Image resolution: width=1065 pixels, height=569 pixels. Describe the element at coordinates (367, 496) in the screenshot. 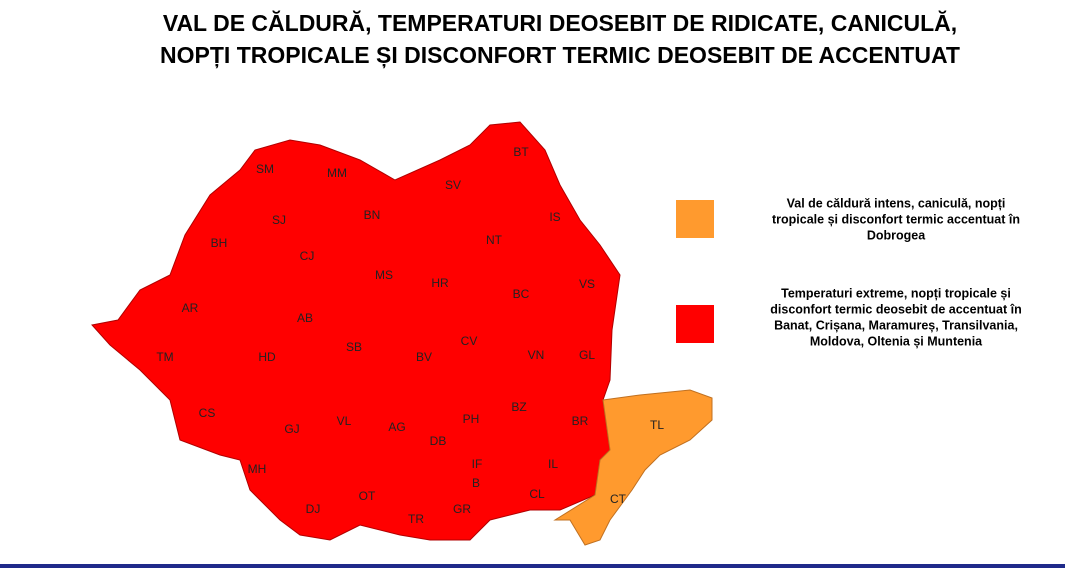

I see `county-label: OT` at that location.